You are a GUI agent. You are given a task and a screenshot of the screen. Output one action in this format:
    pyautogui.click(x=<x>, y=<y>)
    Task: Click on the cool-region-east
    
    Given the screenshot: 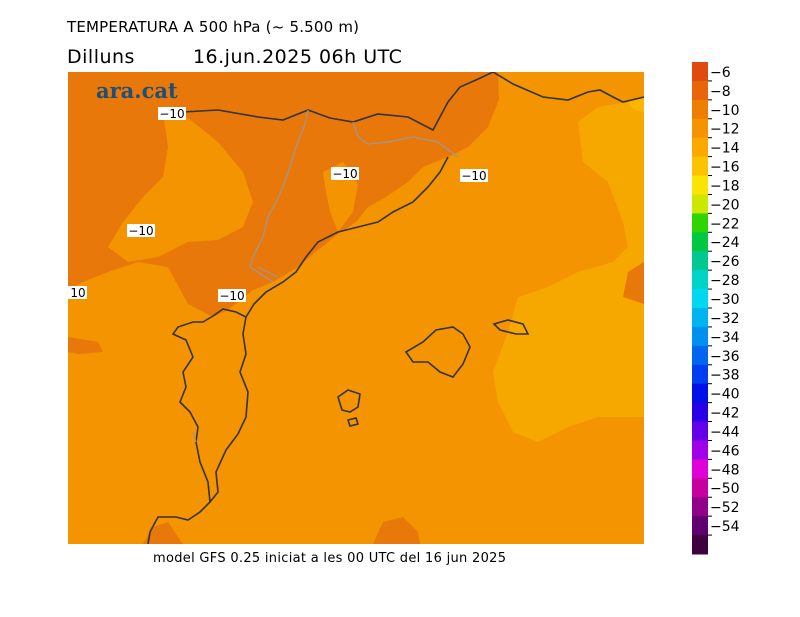 What is the action you would take?
    pyautogui.click(x=568, y=269)
    